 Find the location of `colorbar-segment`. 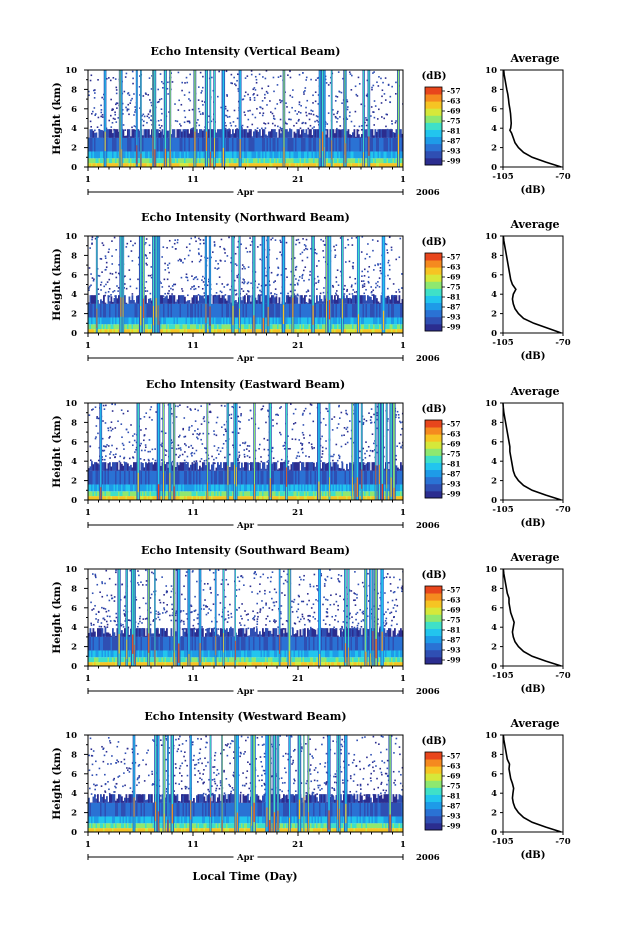

colorbar-segment is located at coordinates (433, 98).